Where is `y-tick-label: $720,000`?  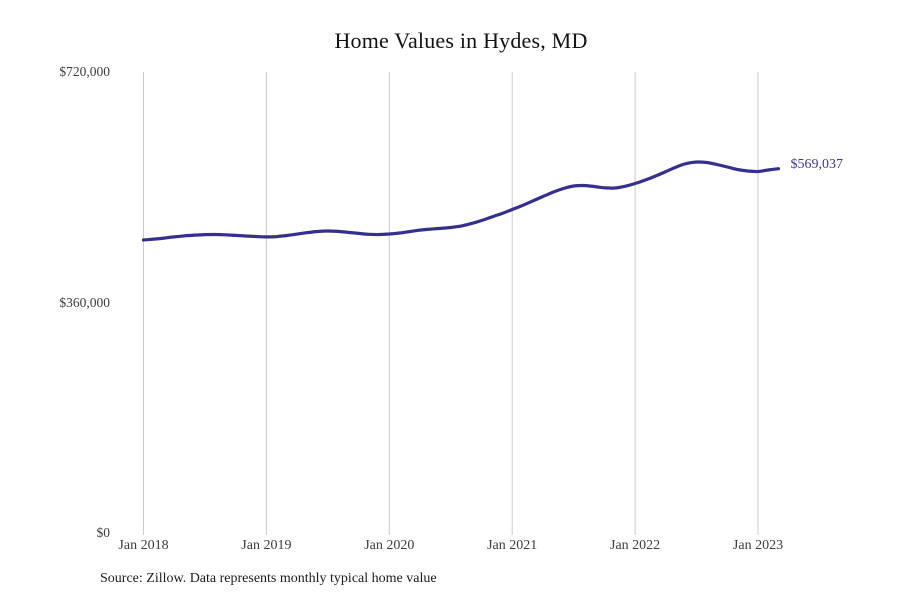
y-tick-label: $720,000 is located at coordinates (84, 71).